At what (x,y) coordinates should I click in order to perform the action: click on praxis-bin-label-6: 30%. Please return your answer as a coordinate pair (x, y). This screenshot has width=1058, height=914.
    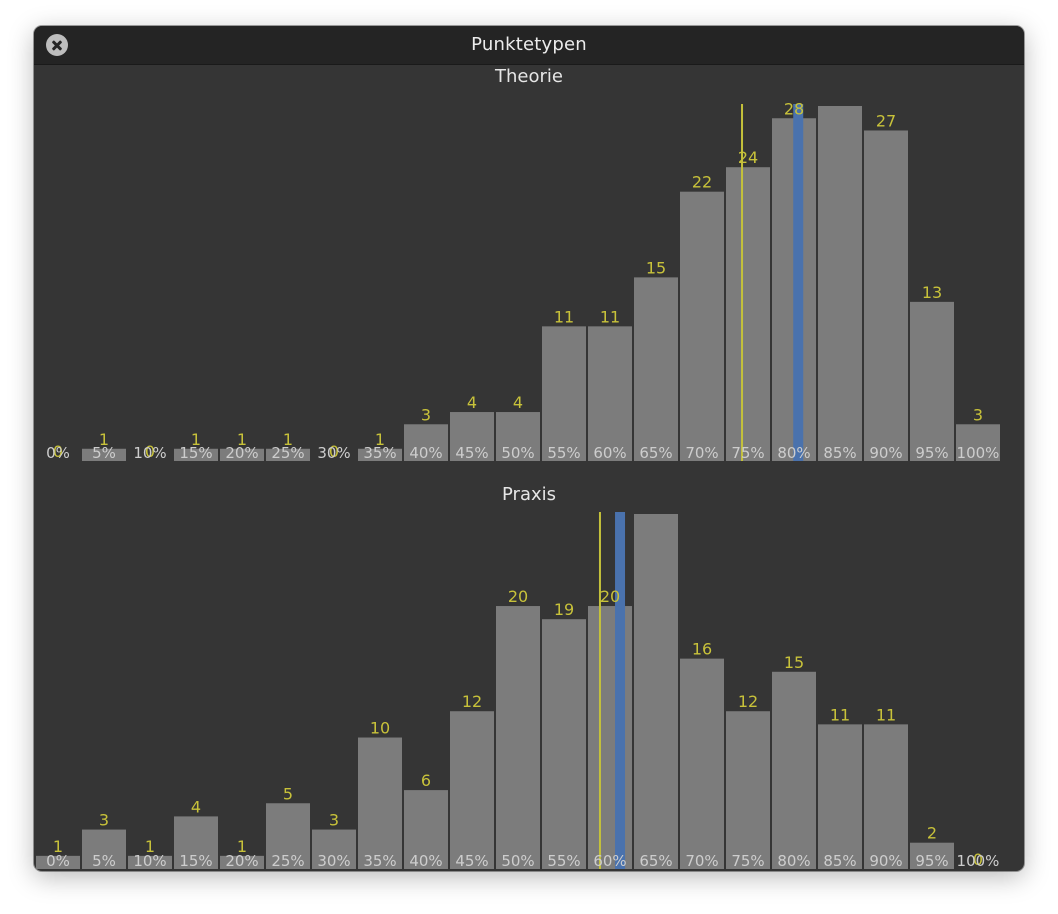
    Looking at the image, I should click on (333, 861).